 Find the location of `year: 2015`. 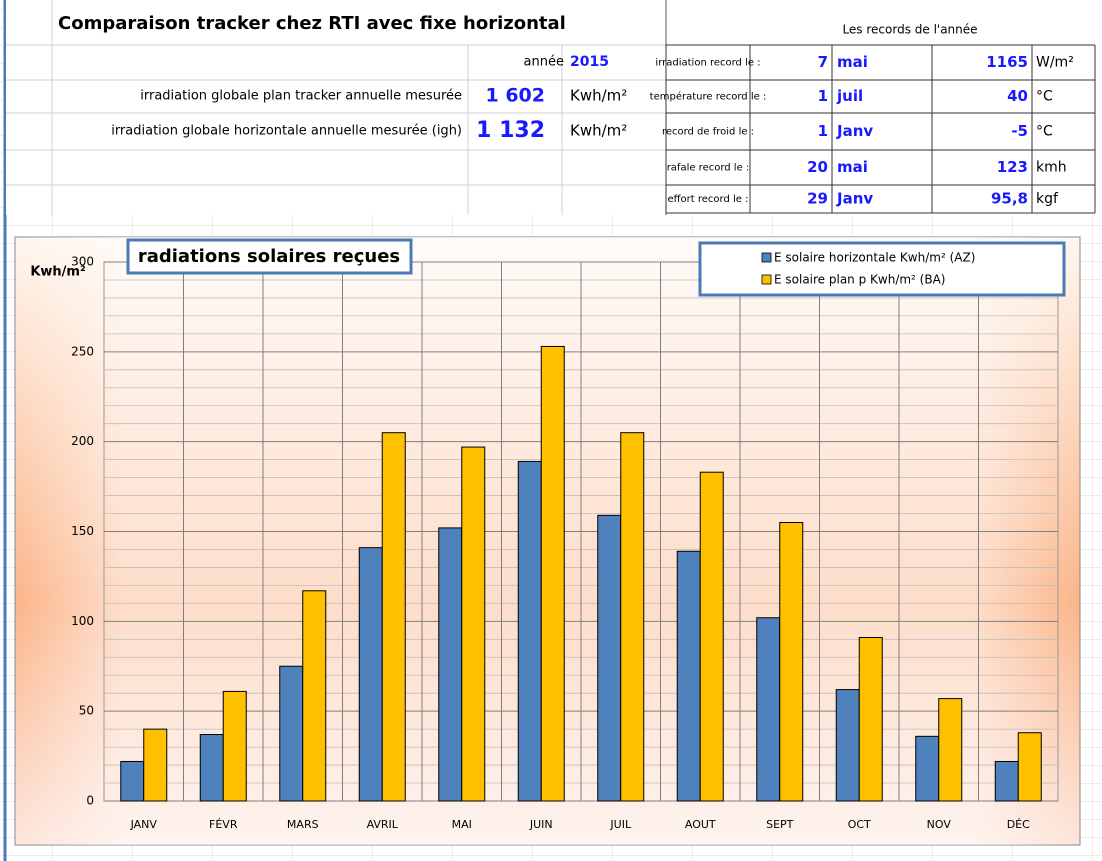

year: 2015 is located at coordinates (589, 62).